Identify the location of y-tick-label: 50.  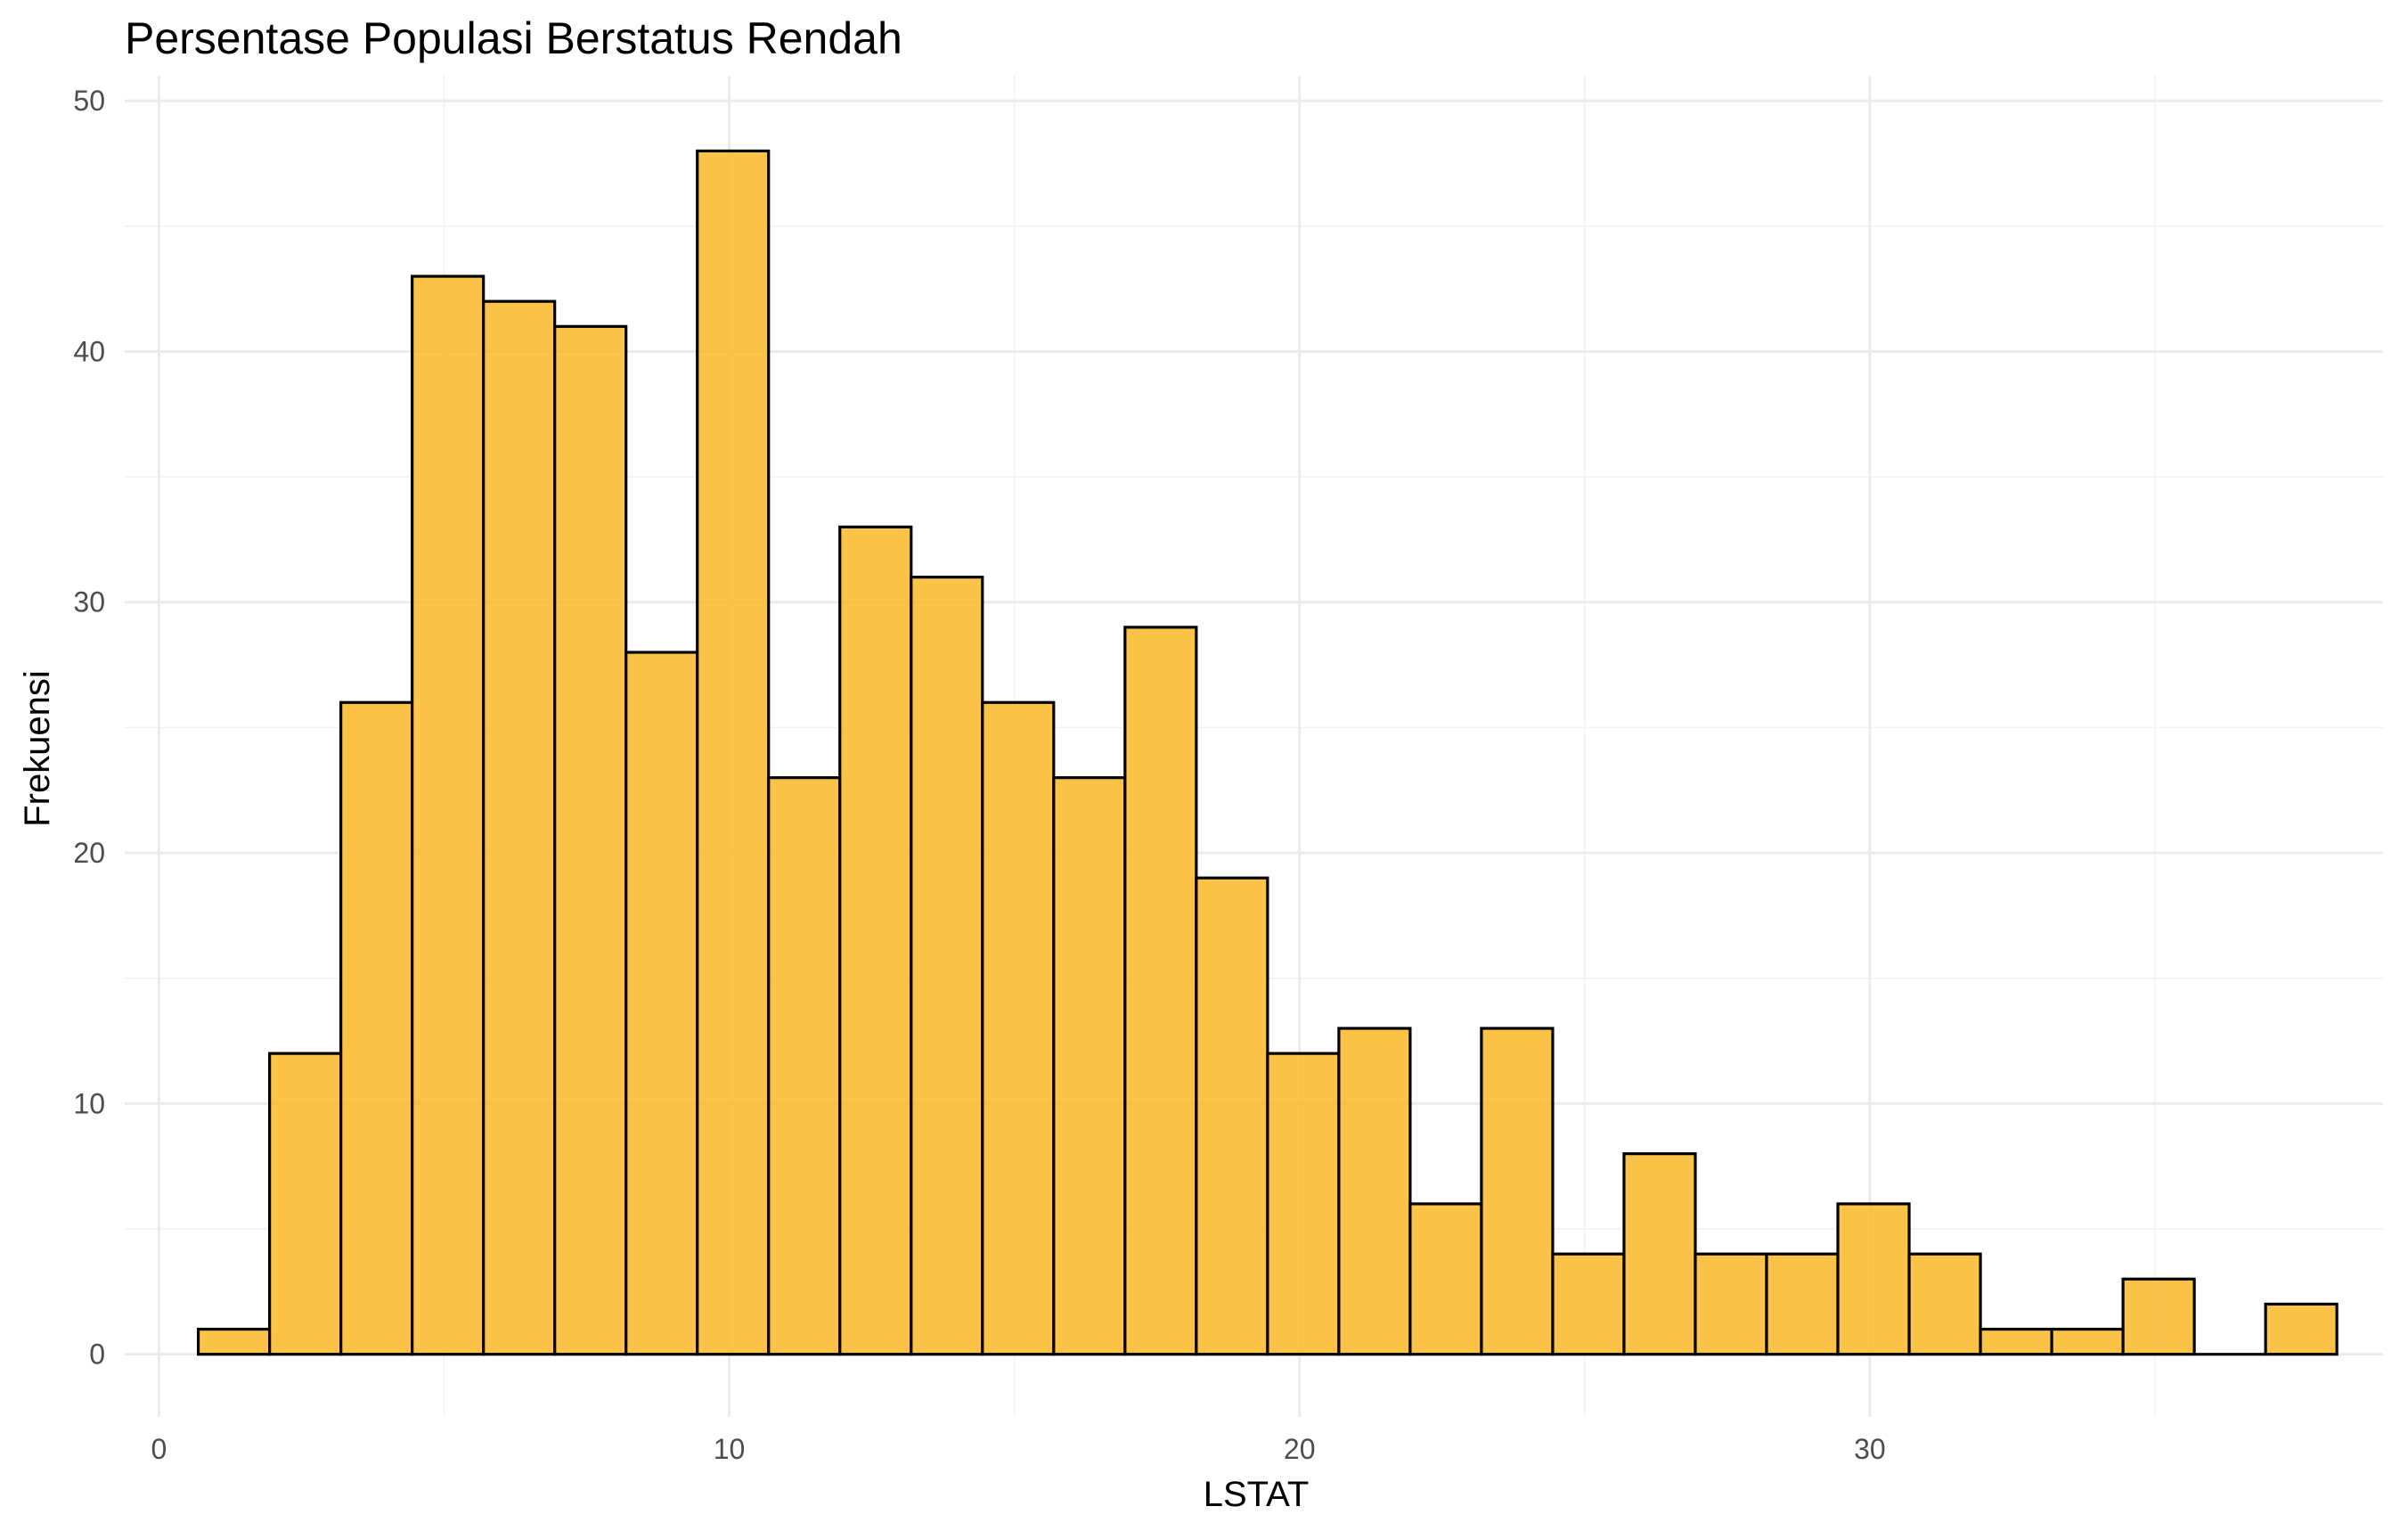
(89, 101).